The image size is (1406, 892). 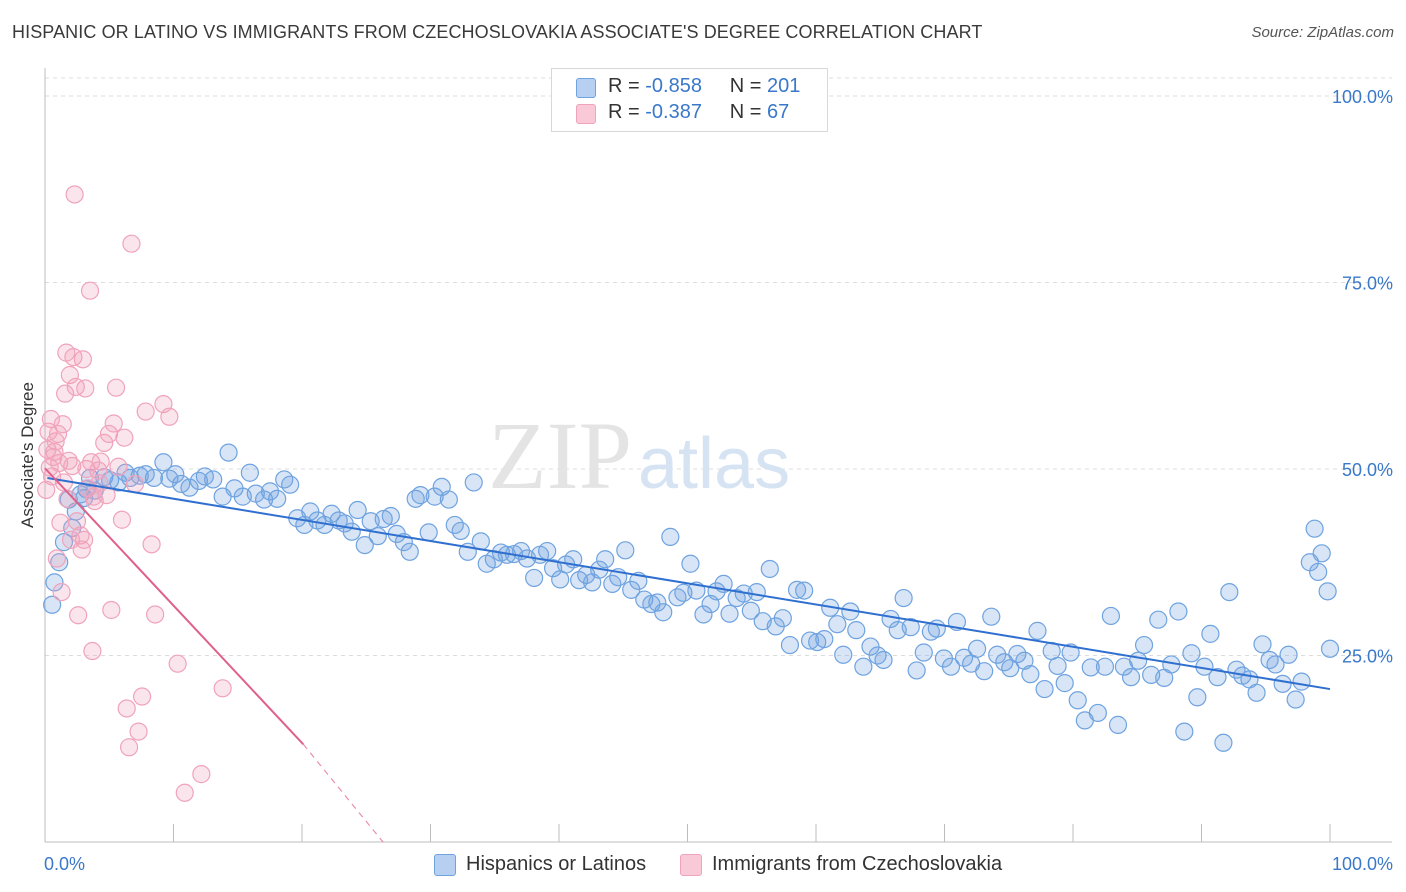 I want to click on r-value: -0.387, so click(x=673, y=112).